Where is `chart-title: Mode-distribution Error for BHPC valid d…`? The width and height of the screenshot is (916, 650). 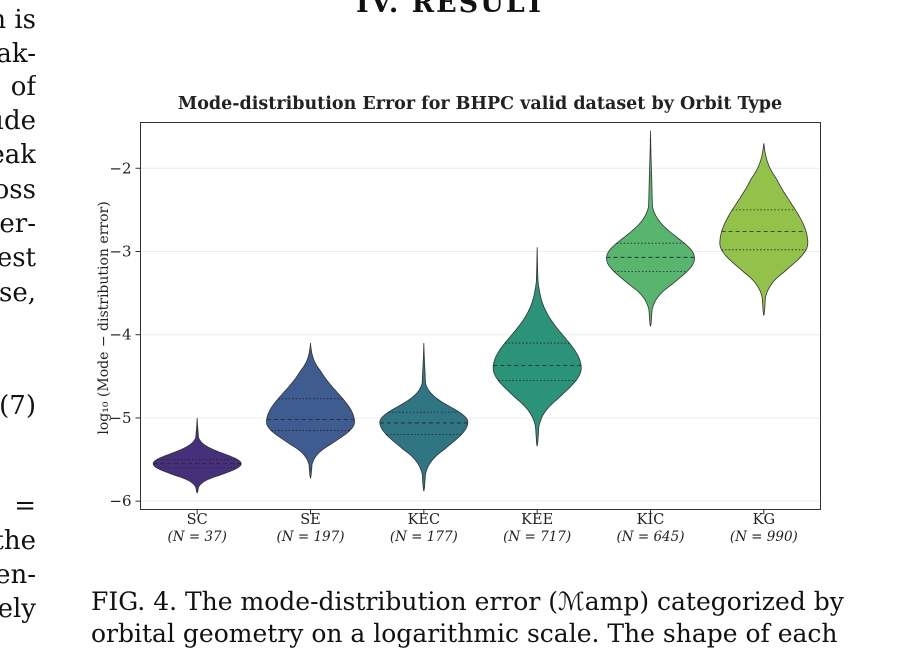 chart-title: Mode-distribution Error for BHPC valid d… is located at coordinates (480, 104).